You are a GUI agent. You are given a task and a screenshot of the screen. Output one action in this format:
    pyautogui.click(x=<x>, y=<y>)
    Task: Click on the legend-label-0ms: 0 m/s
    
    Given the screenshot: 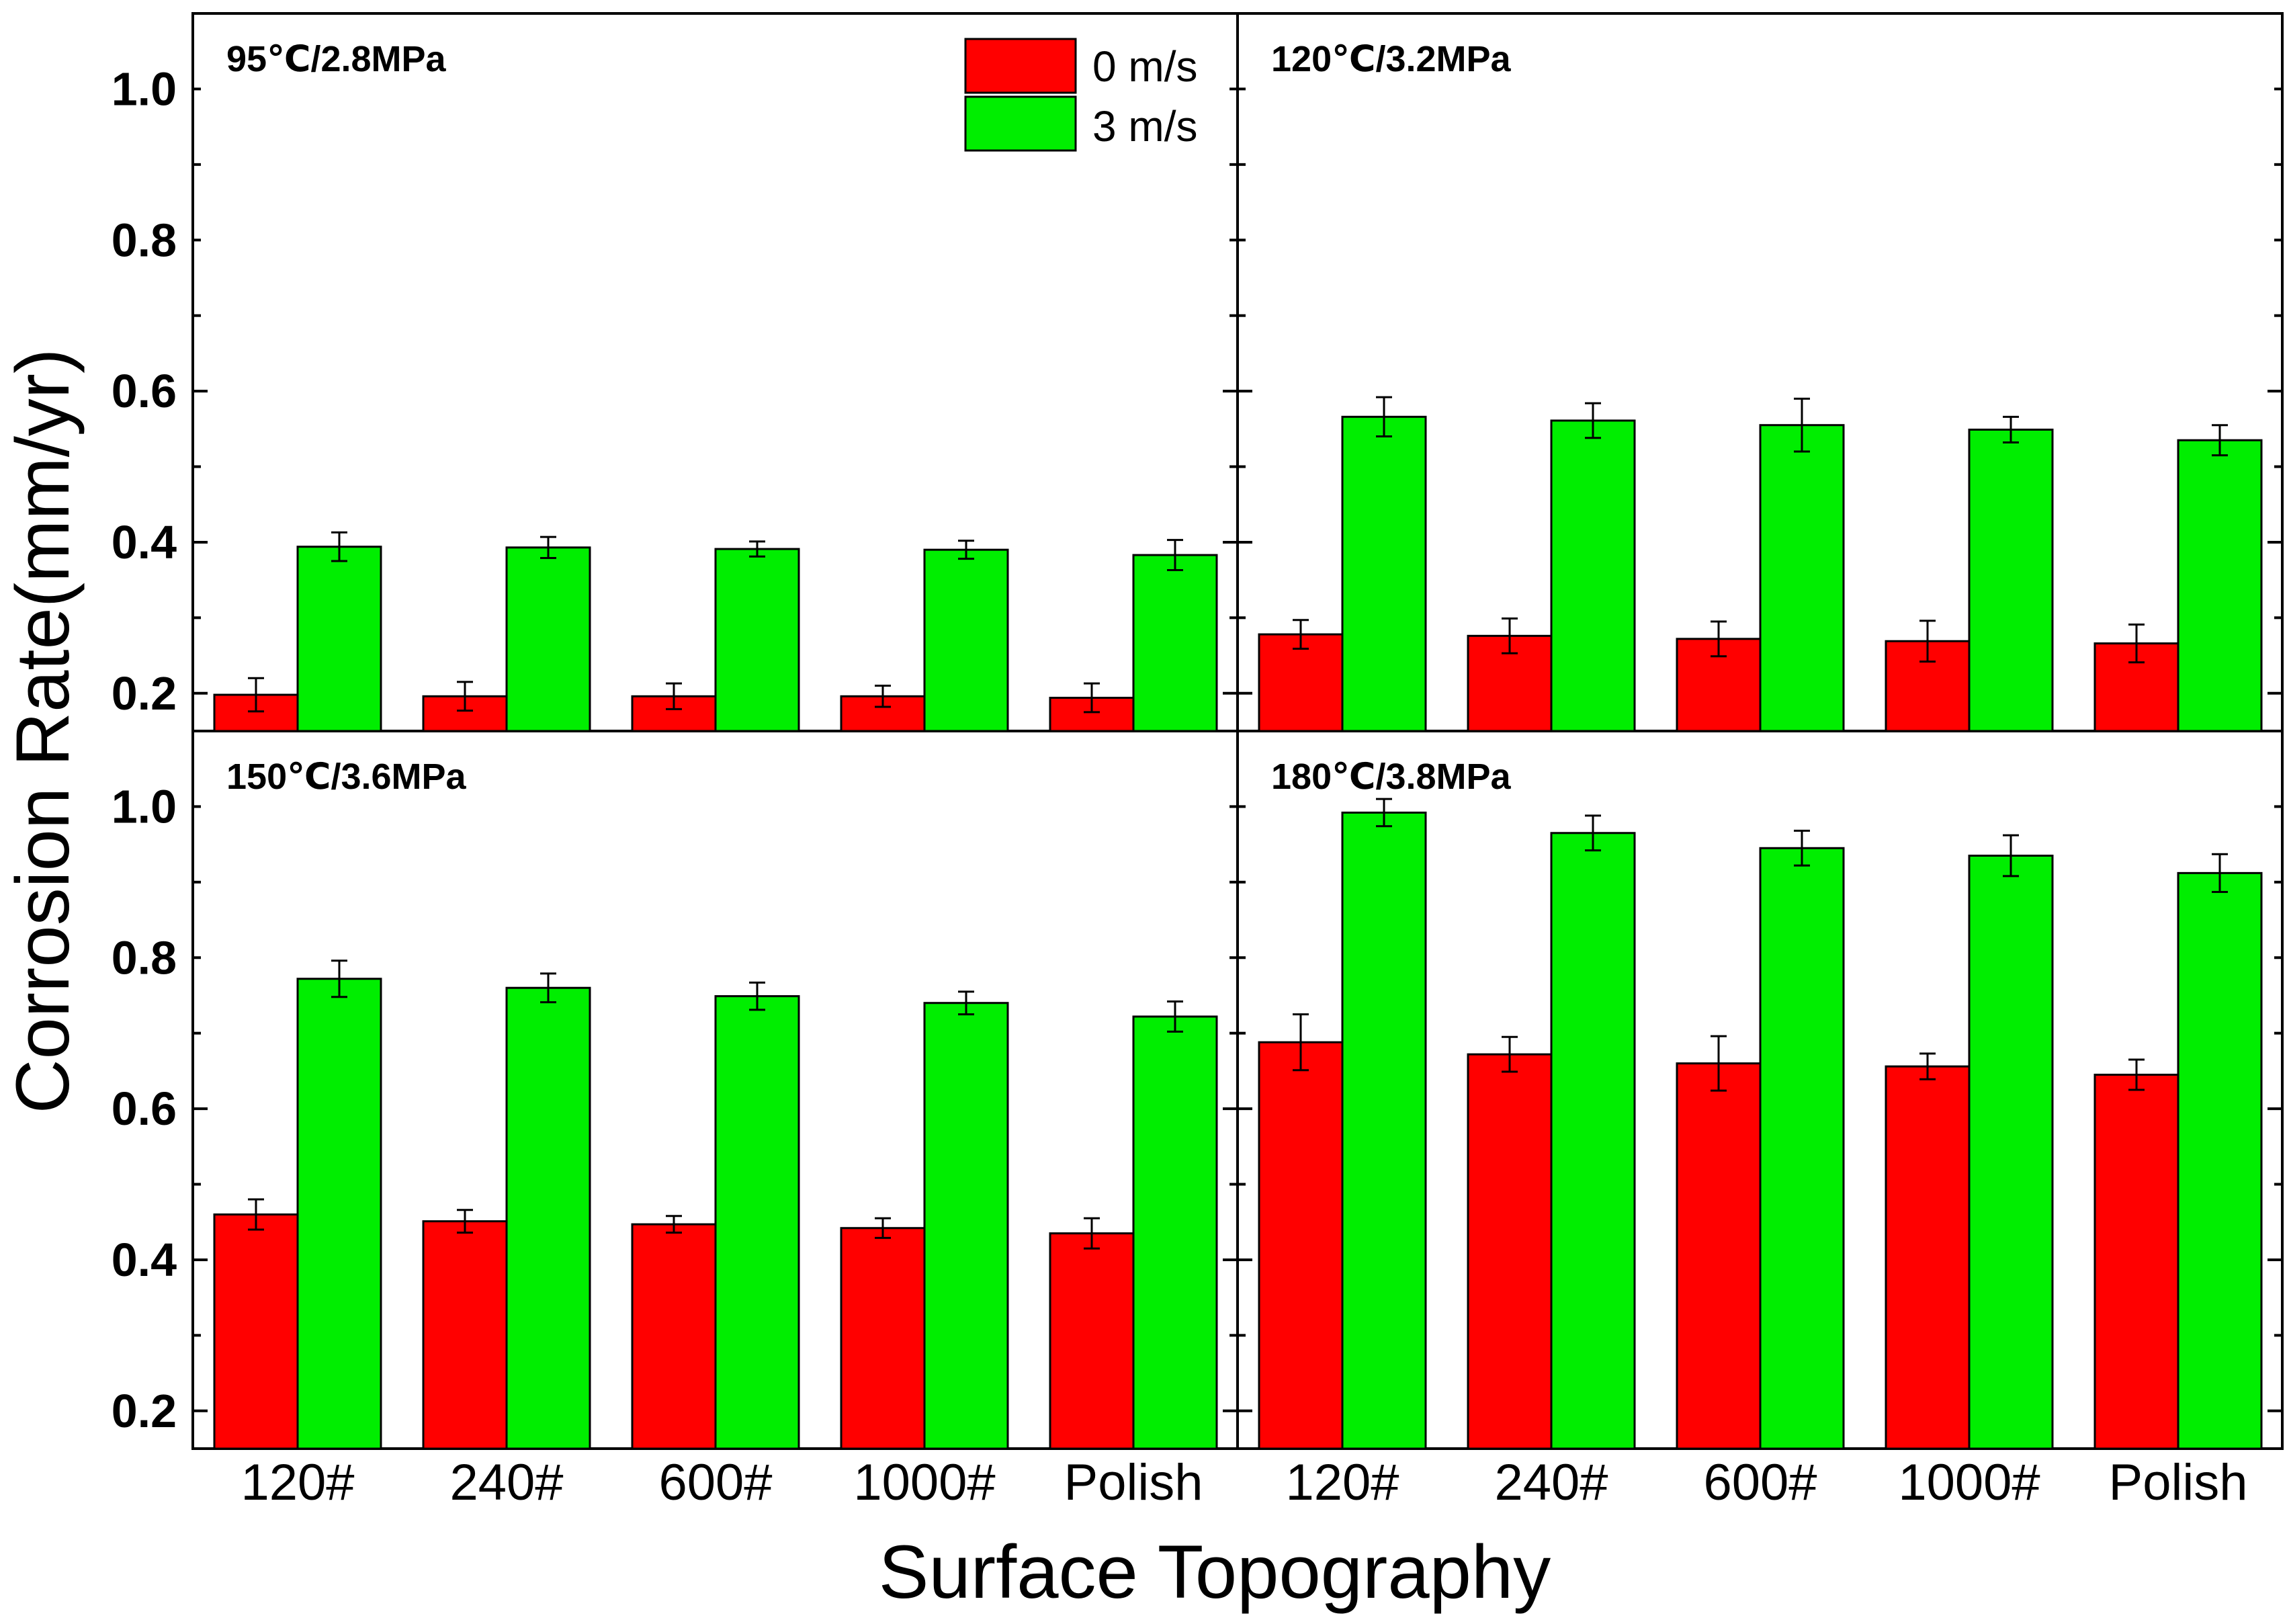 What is the action you would take?
    pyautogui.click(x=1144, y=66)
    